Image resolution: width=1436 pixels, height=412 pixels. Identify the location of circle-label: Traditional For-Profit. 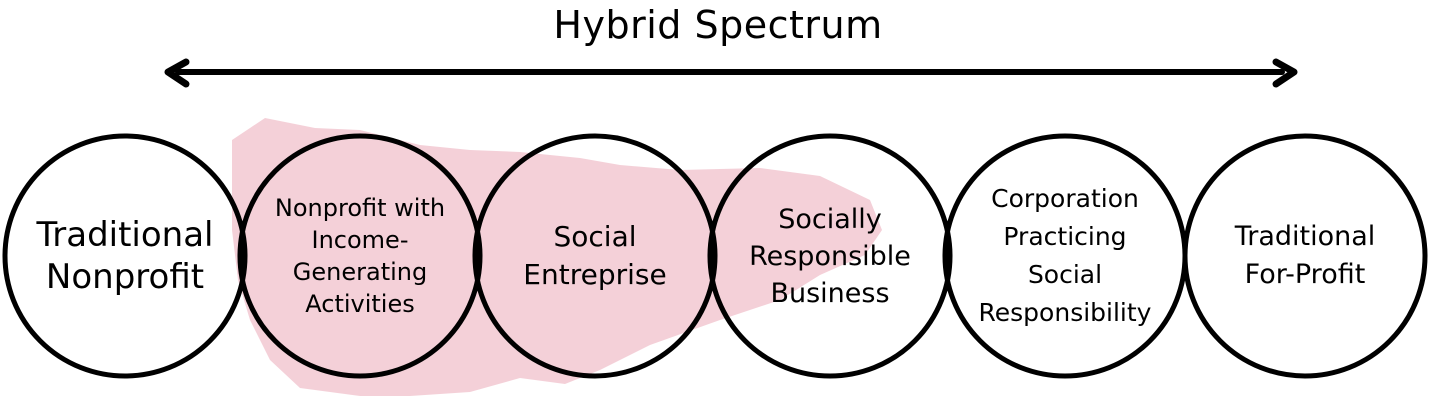
(1305, 255).